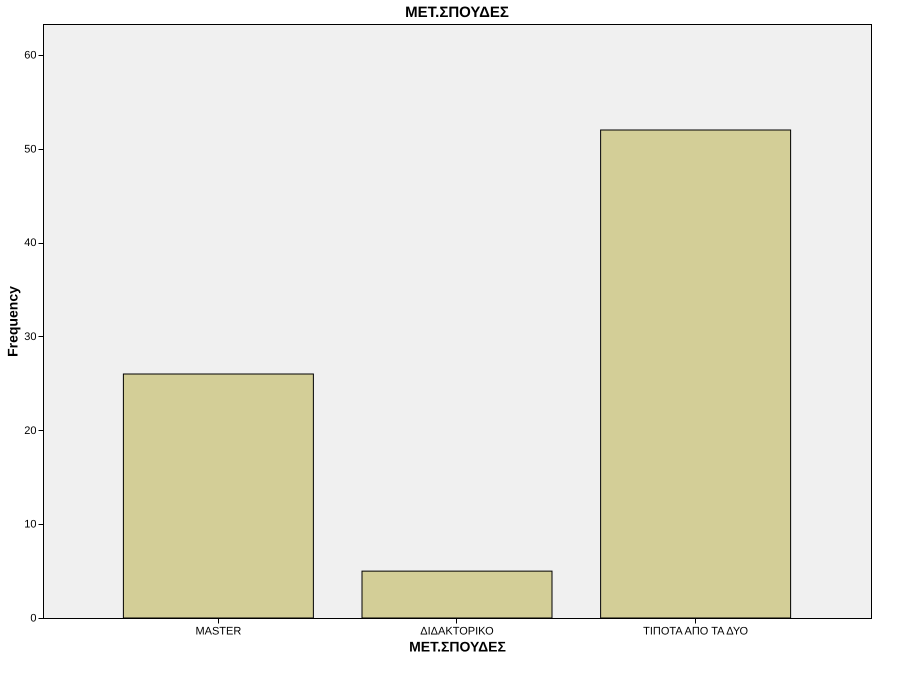  I want to click on y-tick-label: 40, so click(30, 243).